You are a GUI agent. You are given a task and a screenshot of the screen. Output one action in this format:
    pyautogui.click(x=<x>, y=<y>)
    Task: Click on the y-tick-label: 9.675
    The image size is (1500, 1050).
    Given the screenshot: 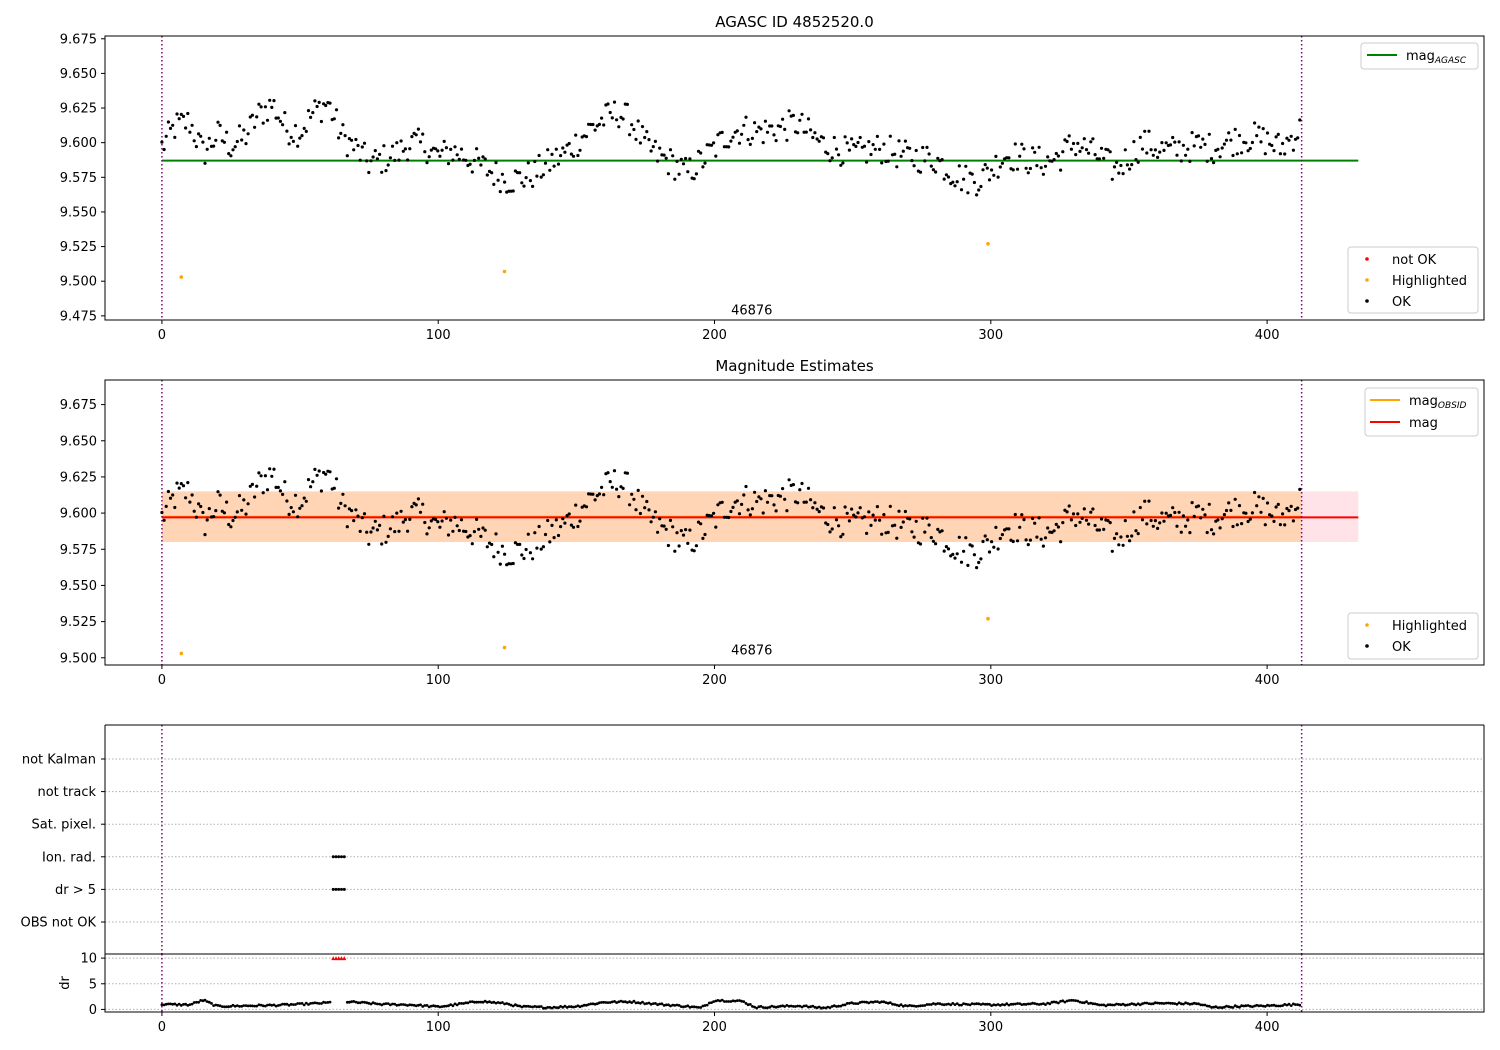 What is the action you would take?
    pyautogui.click(x=78, y=39)
    